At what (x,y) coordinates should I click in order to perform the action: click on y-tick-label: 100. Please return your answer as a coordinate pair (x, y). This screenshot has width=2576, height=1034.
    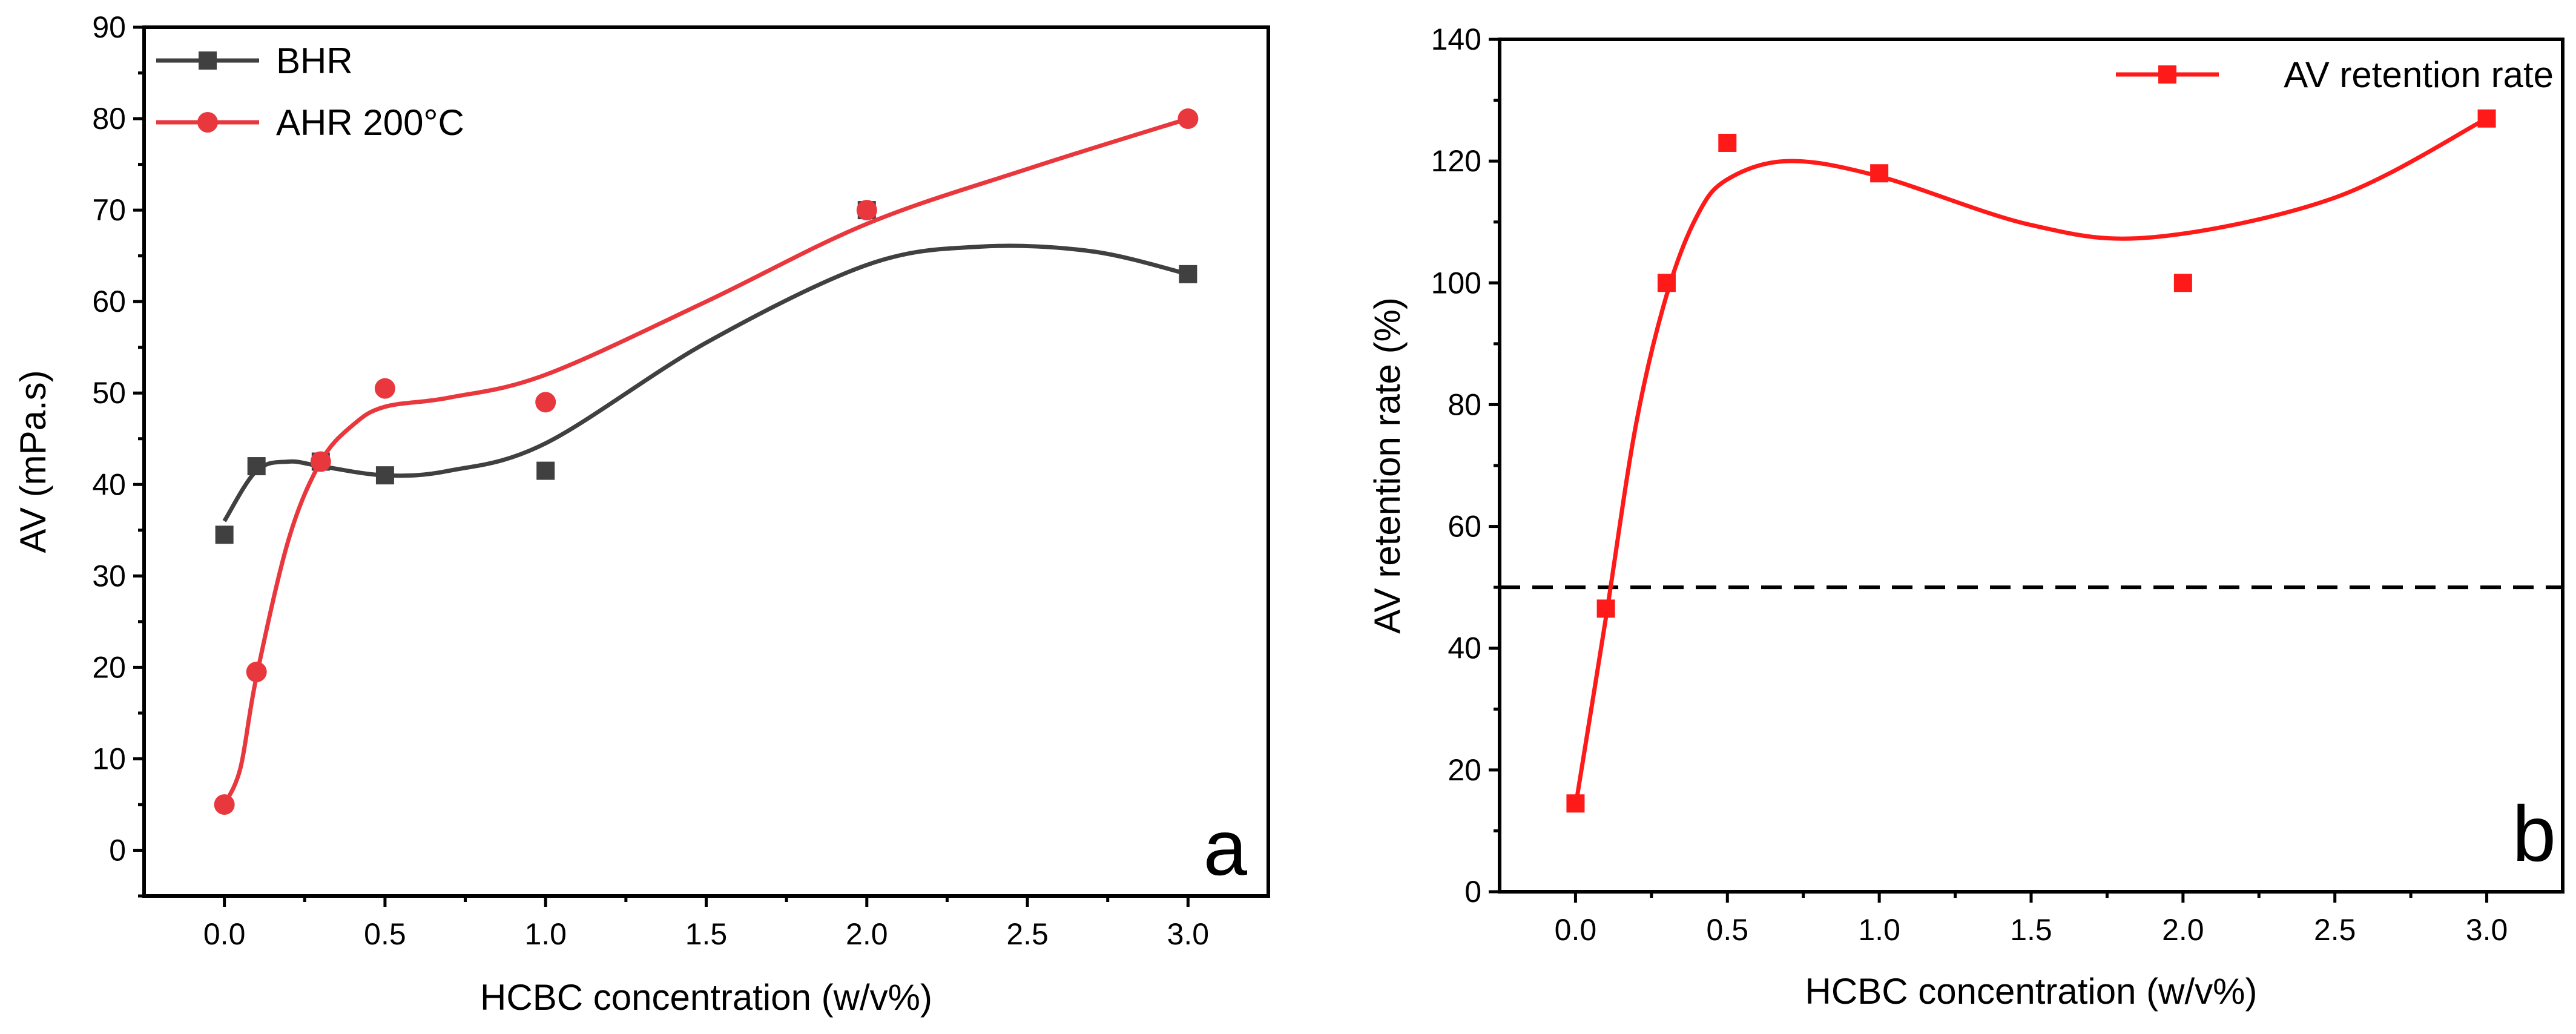
    Looking at the image, I should click on (1456, 283).